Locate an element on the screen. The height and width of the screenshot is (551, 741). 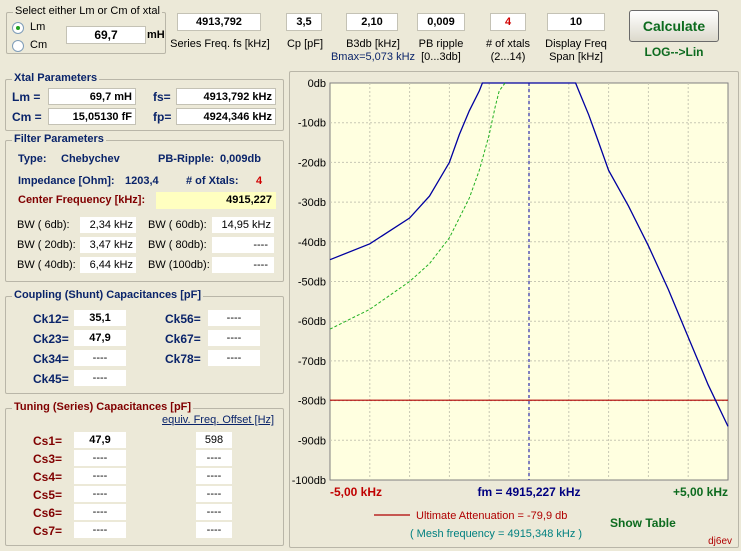
y-tick-label: -100db is located at coordinates (309, 481).